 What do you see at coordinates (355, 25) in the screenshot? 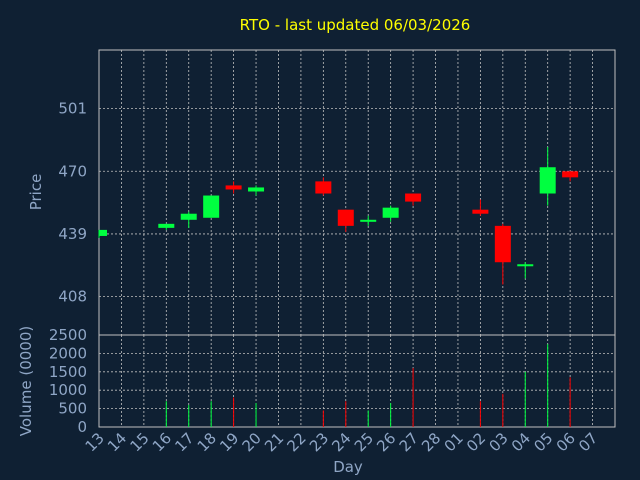
I see `chart-title: RTO - last updated 06/03/2026` at bounding box center [355, 25].